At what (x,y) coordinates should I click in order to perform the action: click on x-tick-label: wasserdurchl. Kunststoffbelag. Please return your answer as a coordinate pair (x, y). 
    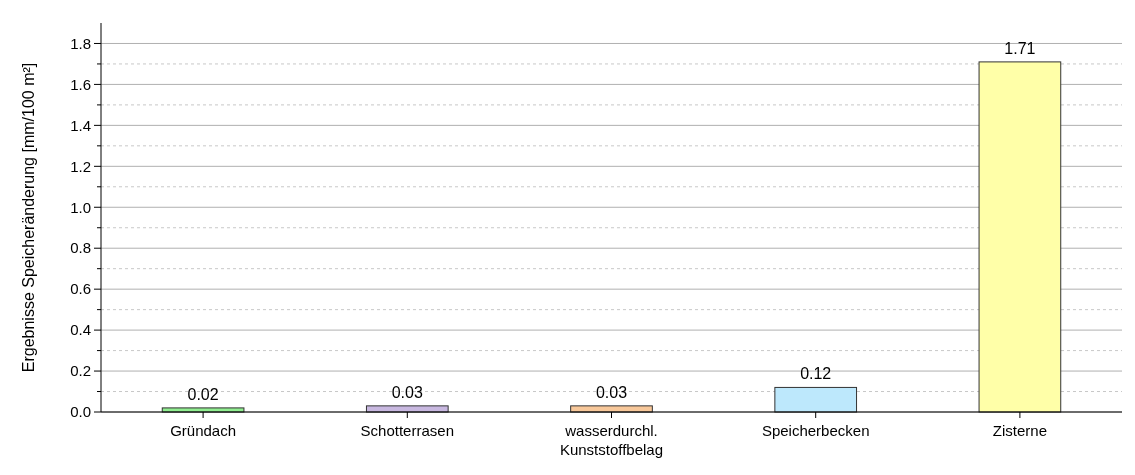
    Looking at the image, I should click on (611, 440).